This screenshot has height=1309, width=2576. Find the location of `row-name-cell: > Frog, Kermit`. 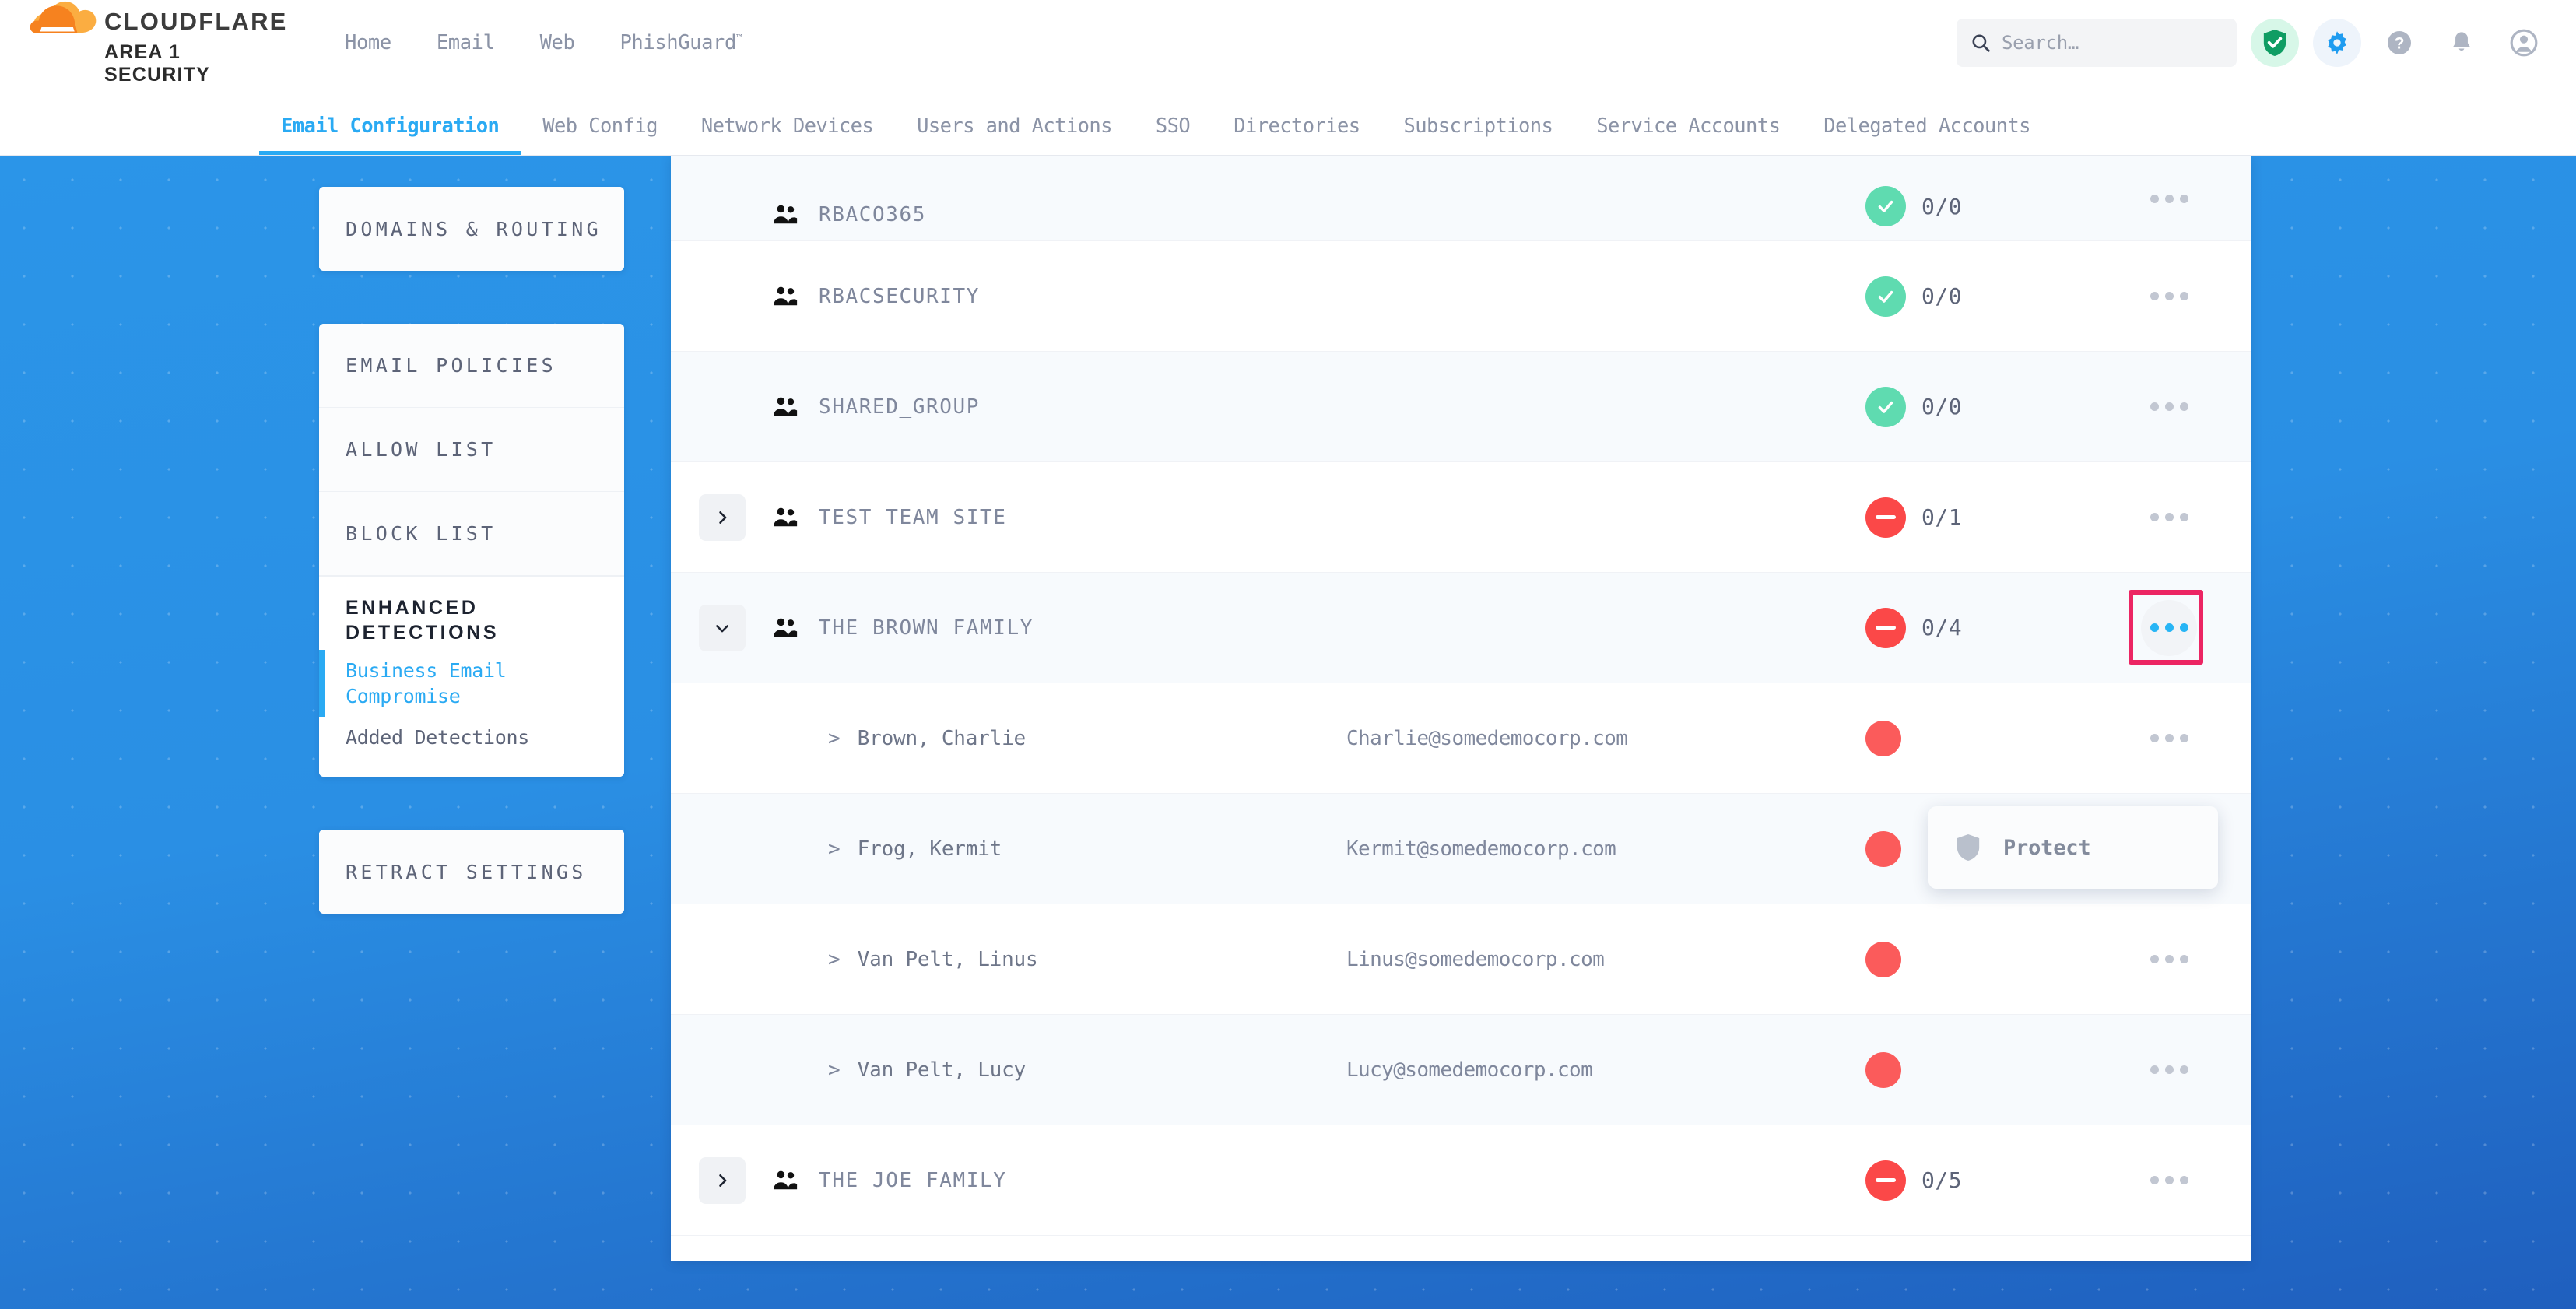

row-name-cell: > Frog, Kermit is located at coordinates (1034, 849).